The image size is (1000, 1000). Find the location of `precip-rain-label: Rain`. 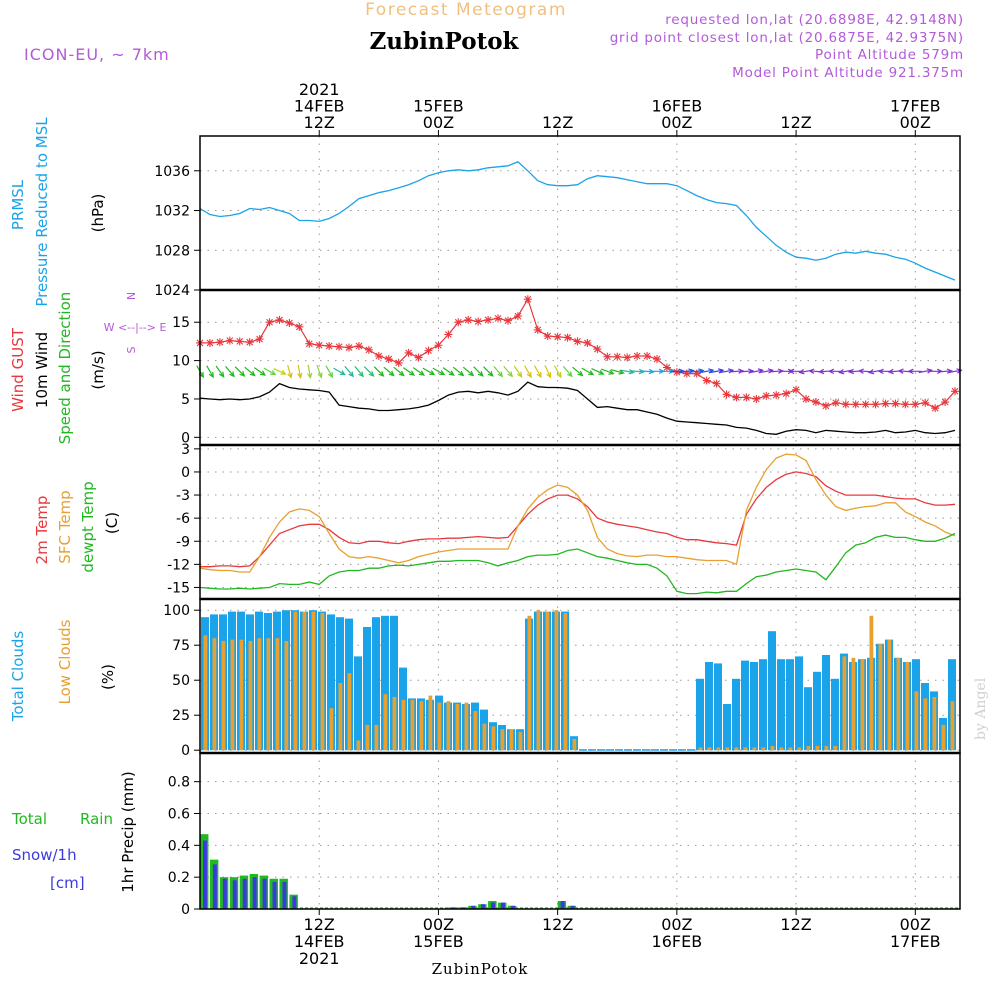

precip-rain-label: Rain is located at coordinates (96, 819).